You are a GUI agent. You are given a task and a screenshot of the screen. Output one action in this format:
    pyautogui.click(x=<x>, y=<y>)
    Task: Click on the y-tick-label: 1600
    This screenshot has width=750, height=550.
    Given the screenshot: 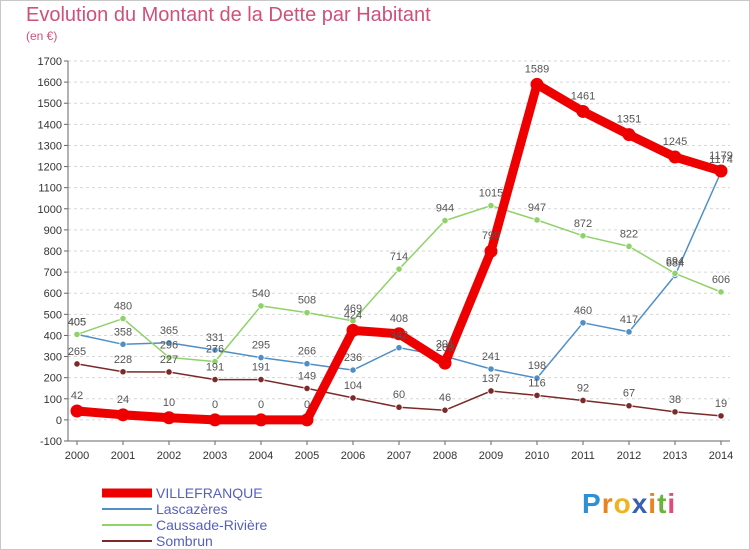 What is the action you would take?
    pyautogui.click(x=50, y=83)
    